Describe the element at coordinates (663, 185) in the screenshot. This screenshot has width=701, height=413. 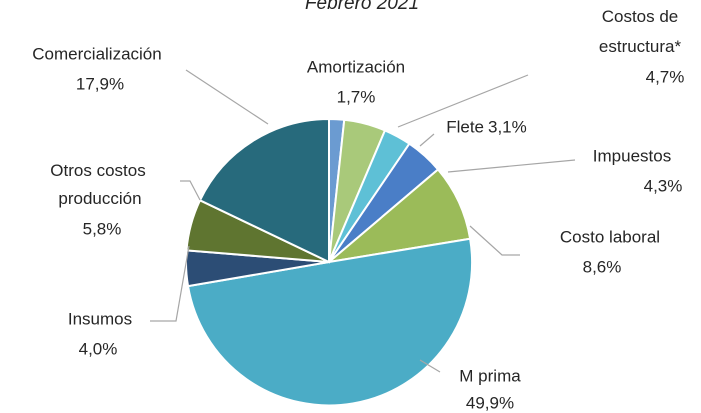
I see `value-label: 4,3%` at that location.